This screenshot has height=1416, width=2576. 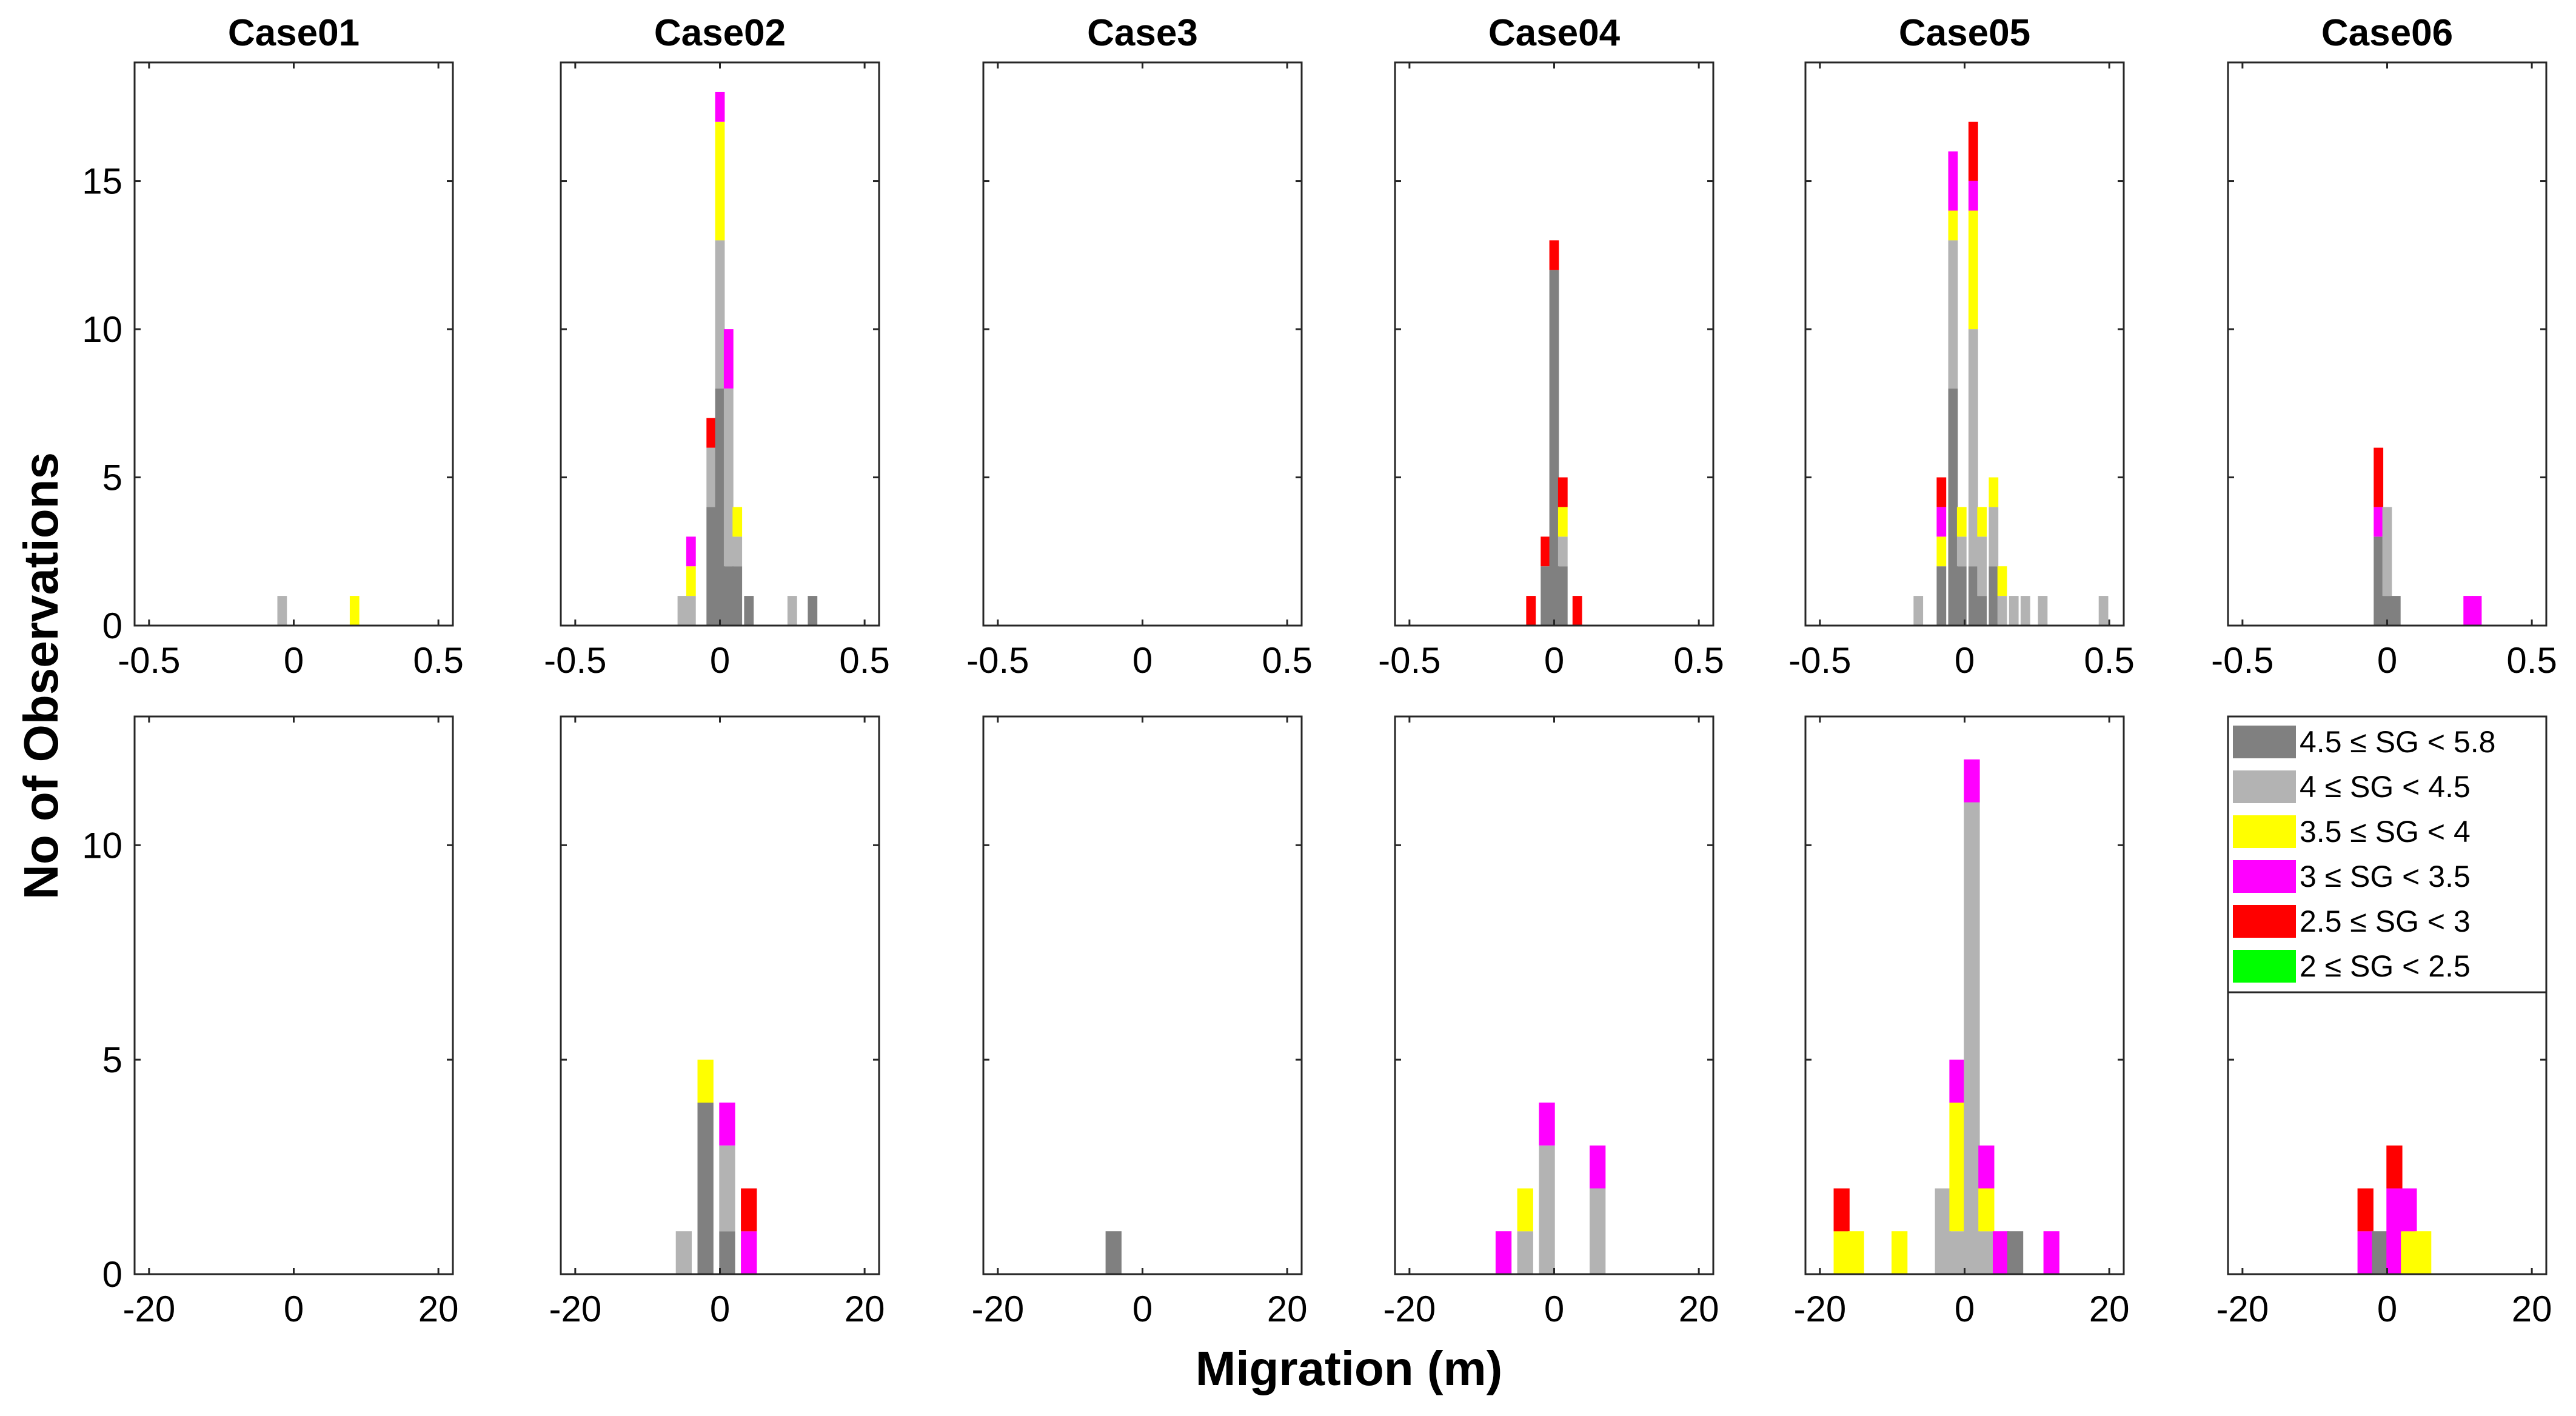 What do you see at coordinates (728, 477) in the screenshot?
I see `bar-0-1-4-s1` at bounding box center [728, 477].